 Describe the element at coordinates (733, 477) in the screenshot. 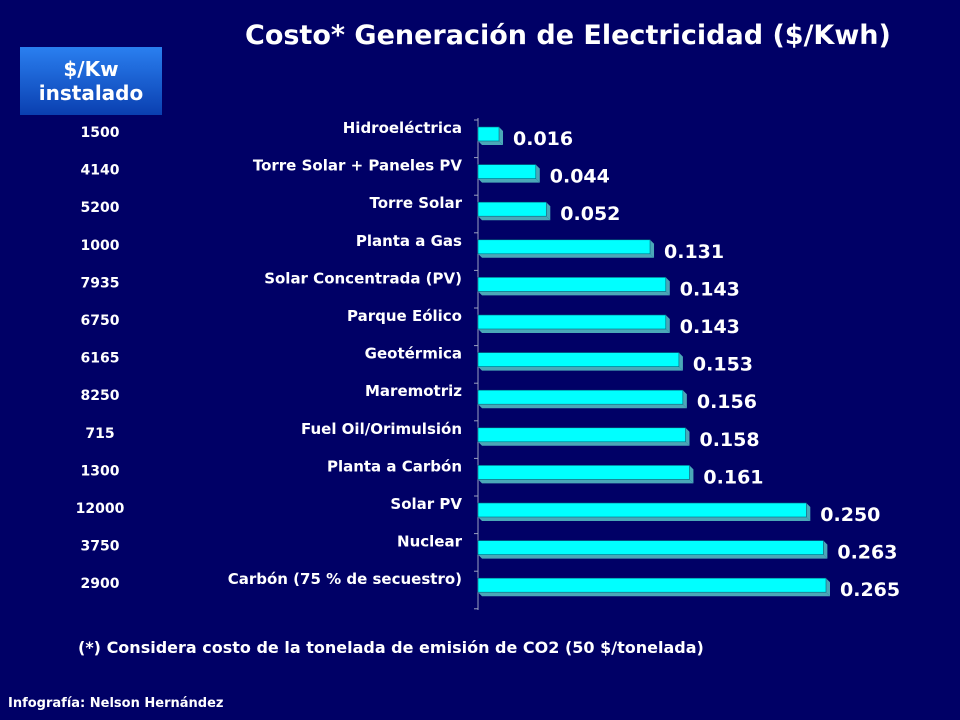

I see `data-label: 0.161` at that location.